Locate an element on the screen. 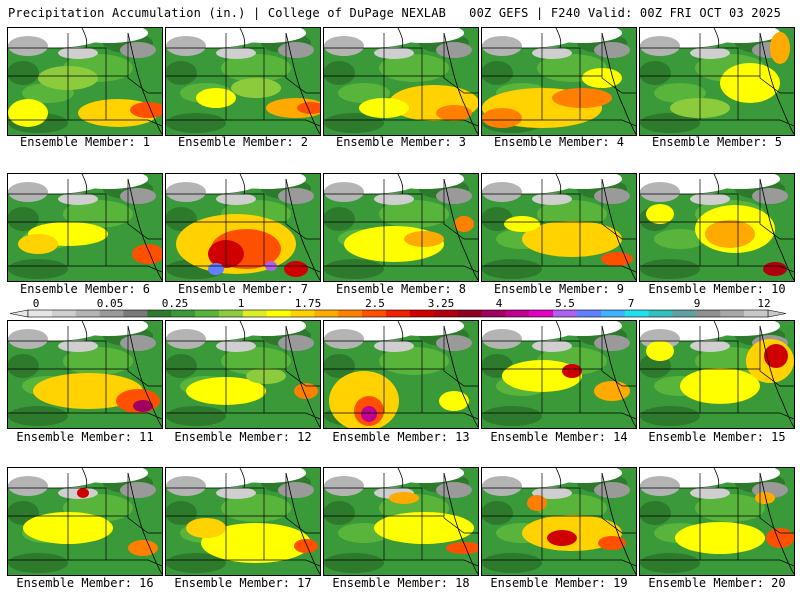 The height and width of the screenshot is (600, 800). colorbar-tick-label: 9 is located at coordinates (697, 304).